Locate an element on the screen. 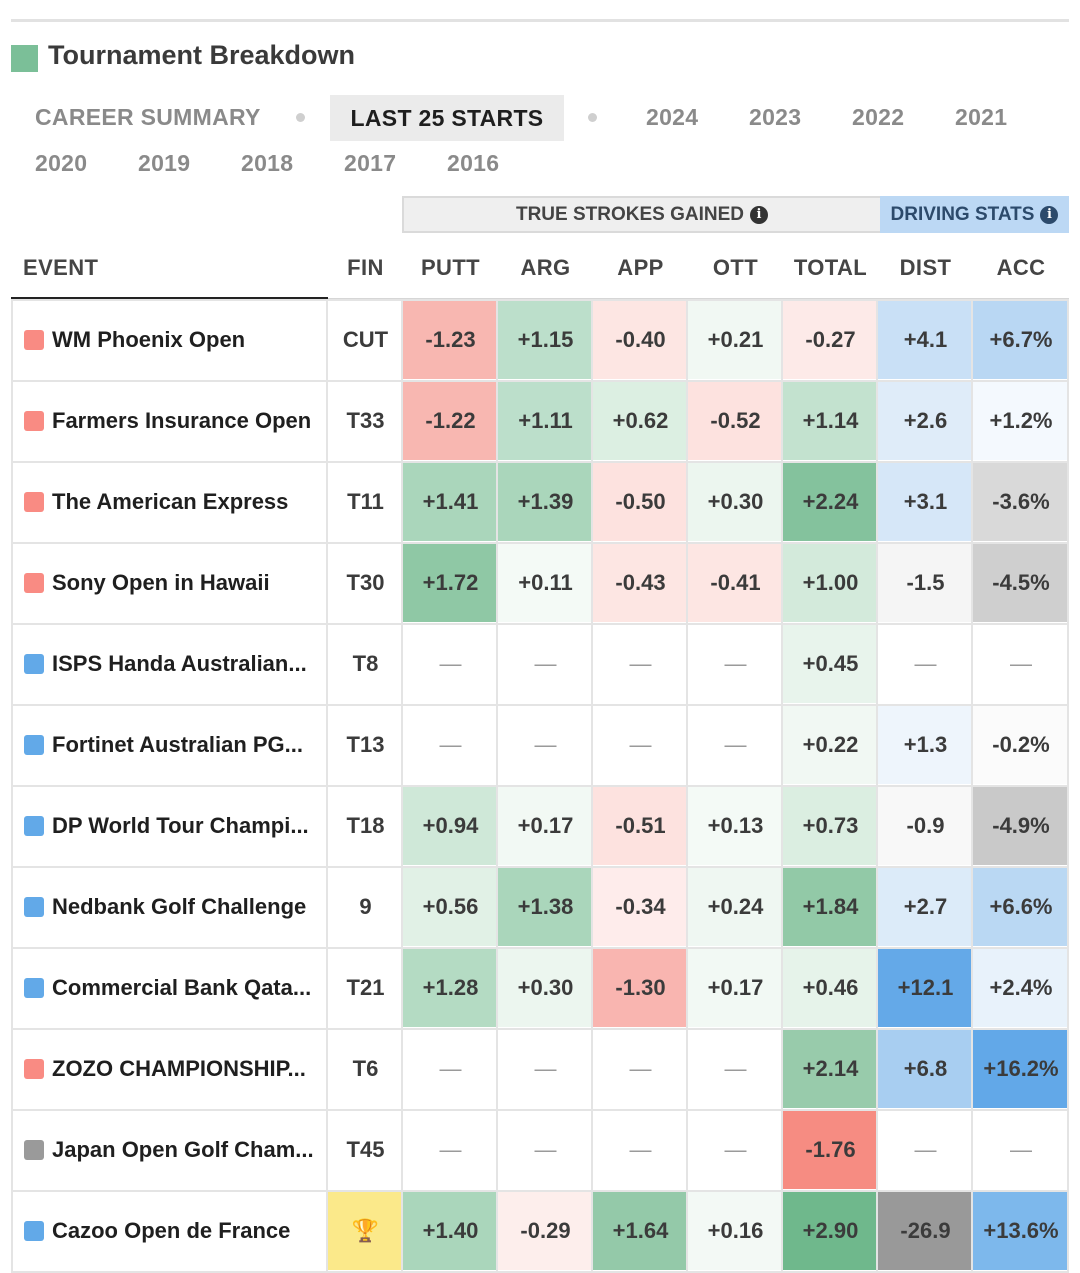  event-name: WM Phoenix Open is located at coordinates (149, 339).